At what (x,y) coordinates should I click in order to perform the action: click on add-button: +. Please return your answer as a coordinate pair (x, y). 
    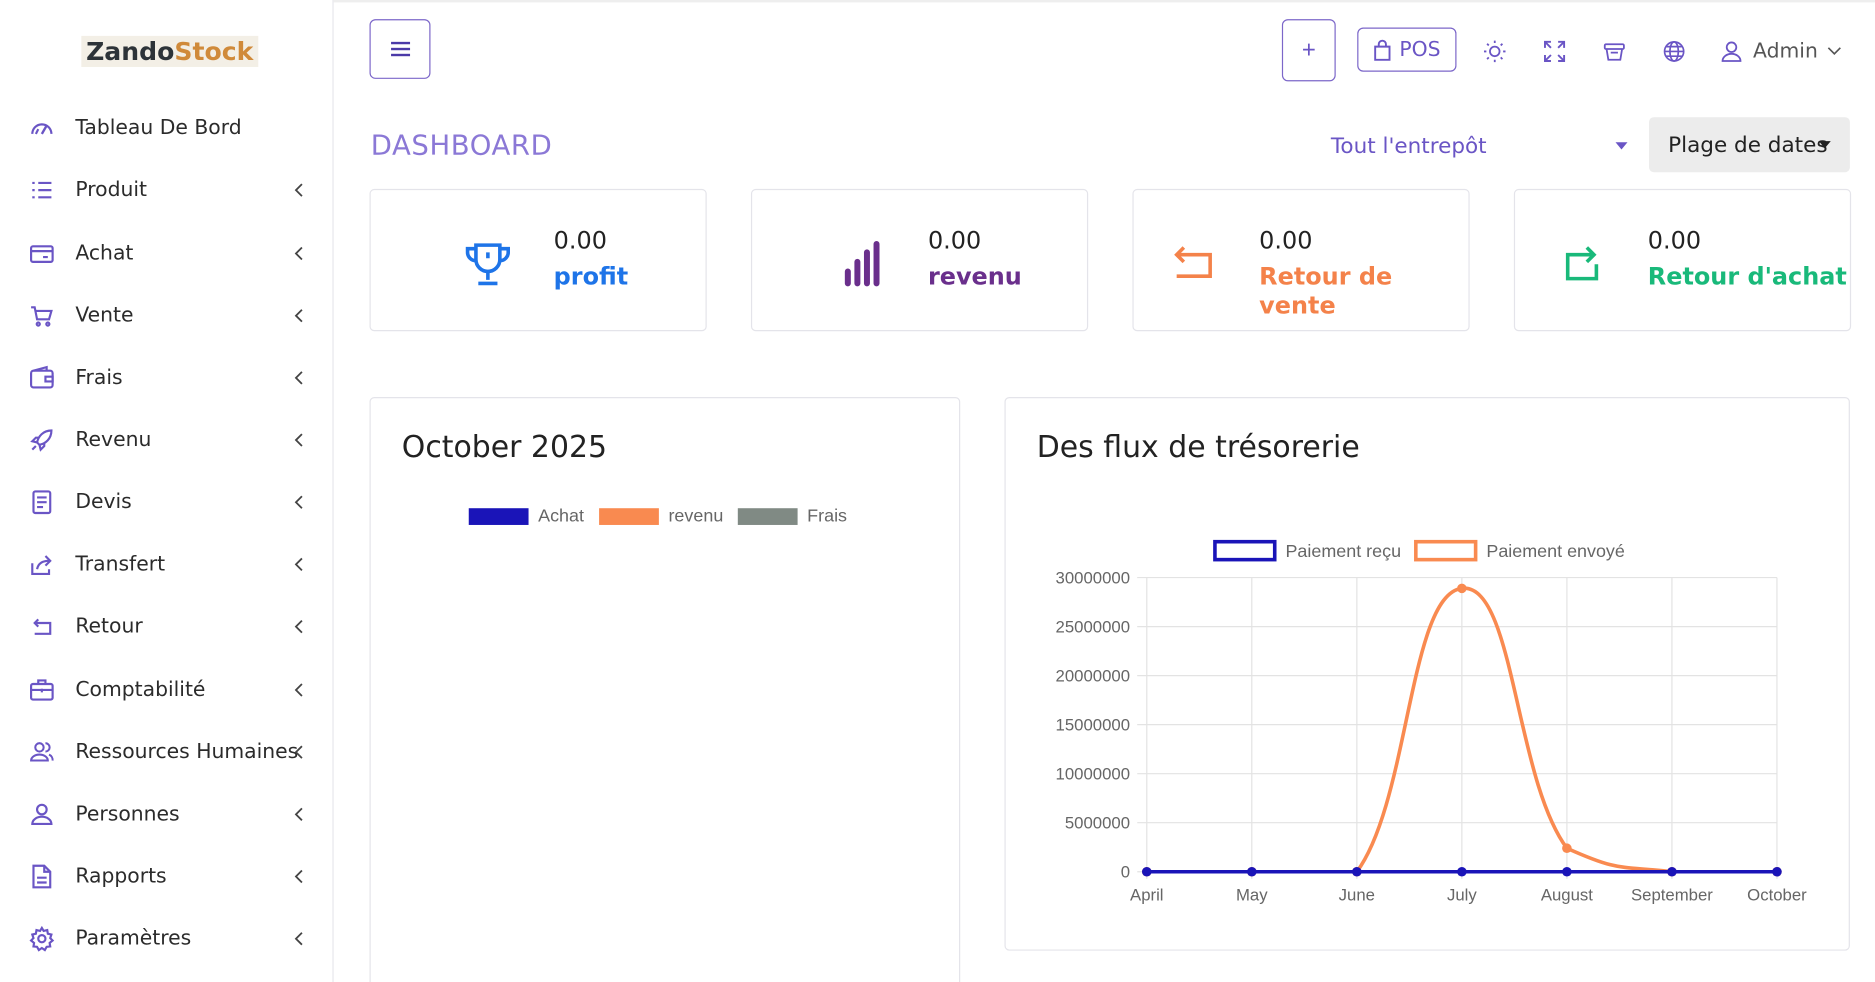
    Looking at the image, I should click on (1308, 50).